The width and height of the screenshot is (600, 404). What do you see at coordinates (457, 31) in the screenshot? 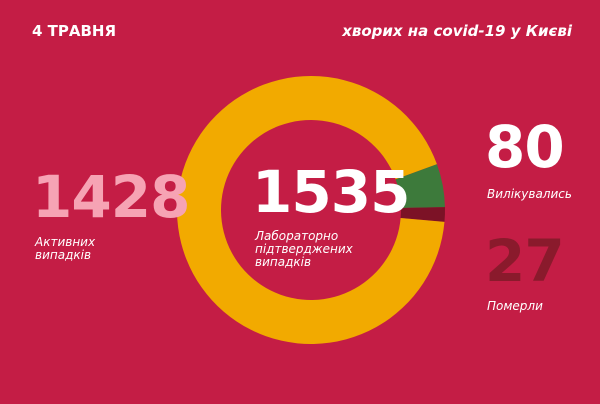
I see `title: хворих на covid-19 у Києві` at bounding box center [457, 31].